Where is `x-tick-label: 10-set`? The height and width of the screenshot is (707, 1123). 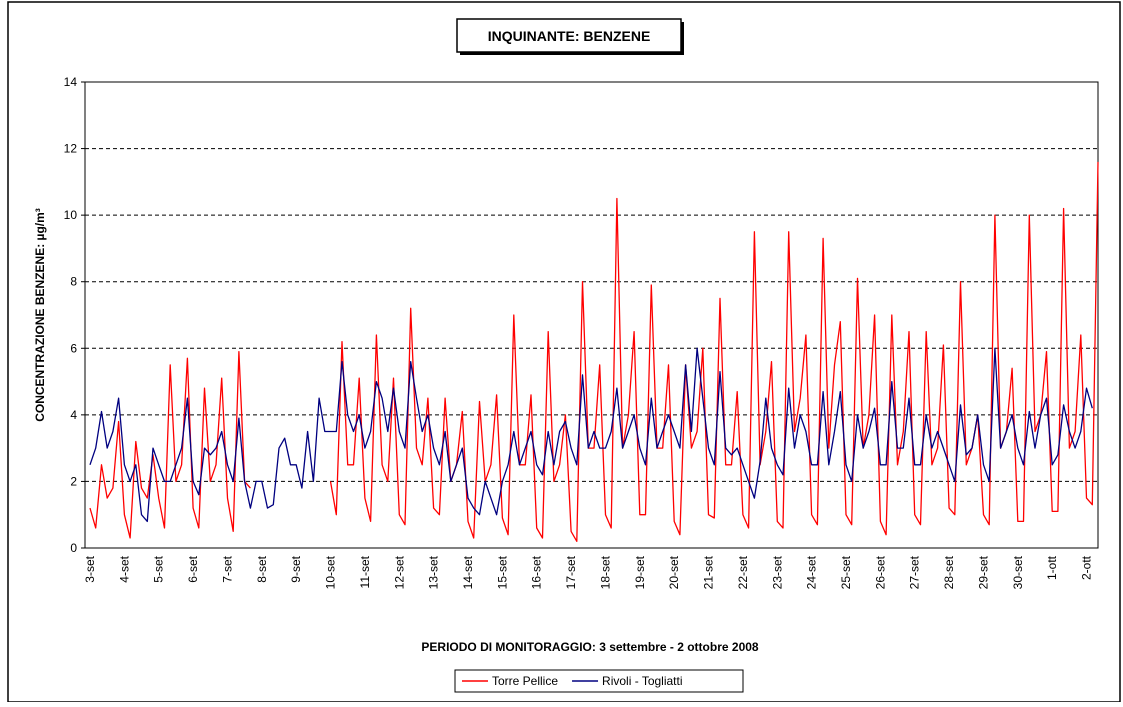 x-tick-label: 10-set is located at coordinates (331, 572).